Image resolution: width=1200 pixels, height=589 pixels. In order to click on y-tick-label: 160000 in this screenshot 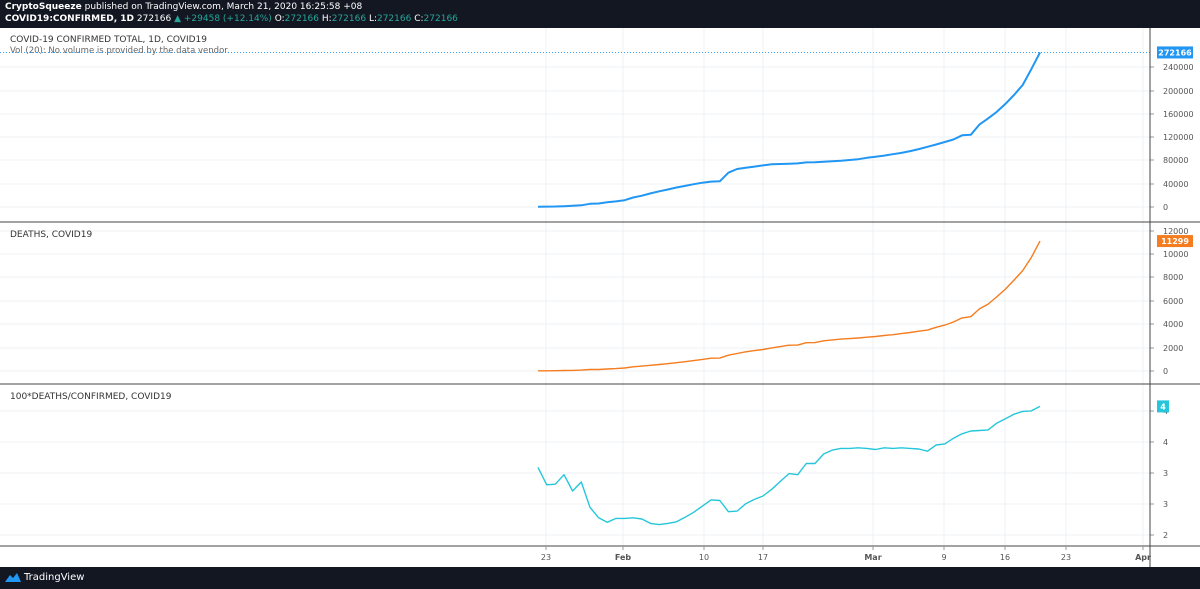, I will do `click(1178, 114)`.